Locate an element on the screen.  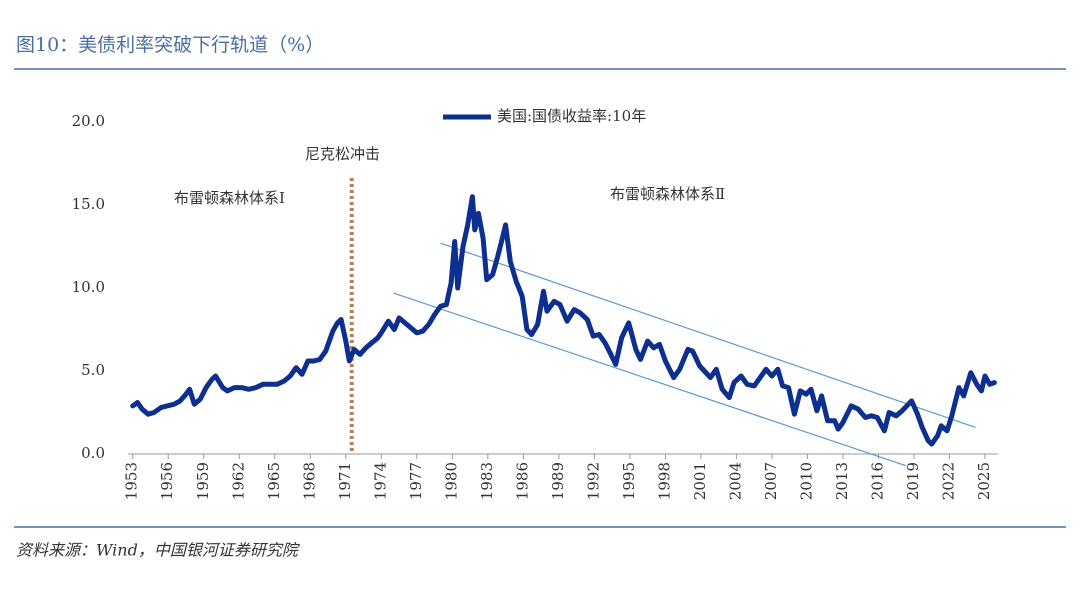
x-tick-label: 1986 is located at coordinates (522, 481).